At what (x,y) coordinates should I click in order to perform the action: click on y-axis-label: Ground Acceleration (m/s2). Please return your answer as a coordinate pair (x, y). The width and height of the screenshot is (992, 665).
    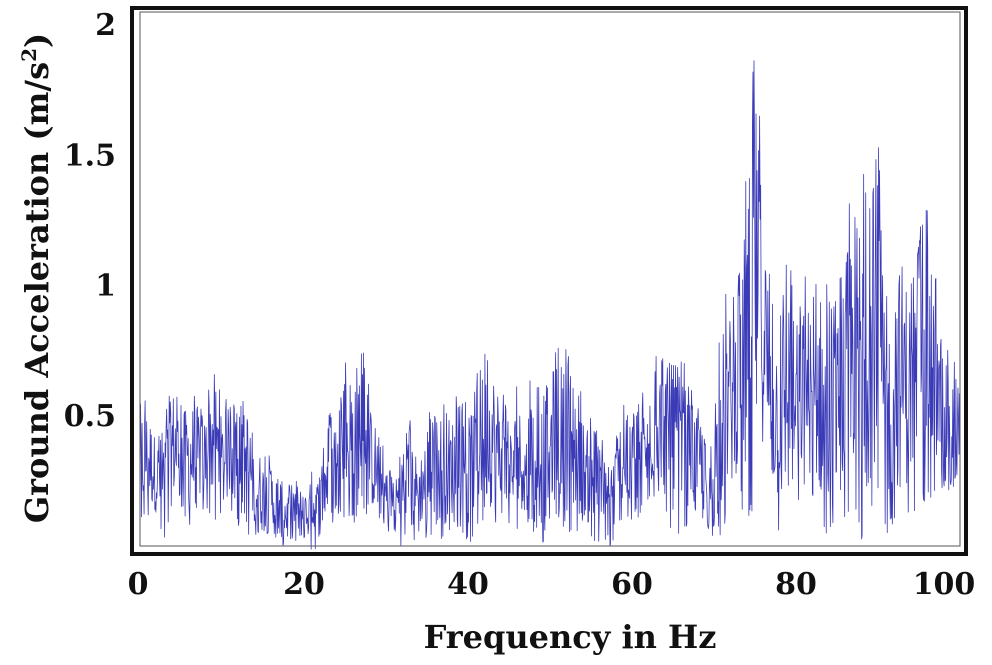
    Looking at the image, I should click on (36, 278).